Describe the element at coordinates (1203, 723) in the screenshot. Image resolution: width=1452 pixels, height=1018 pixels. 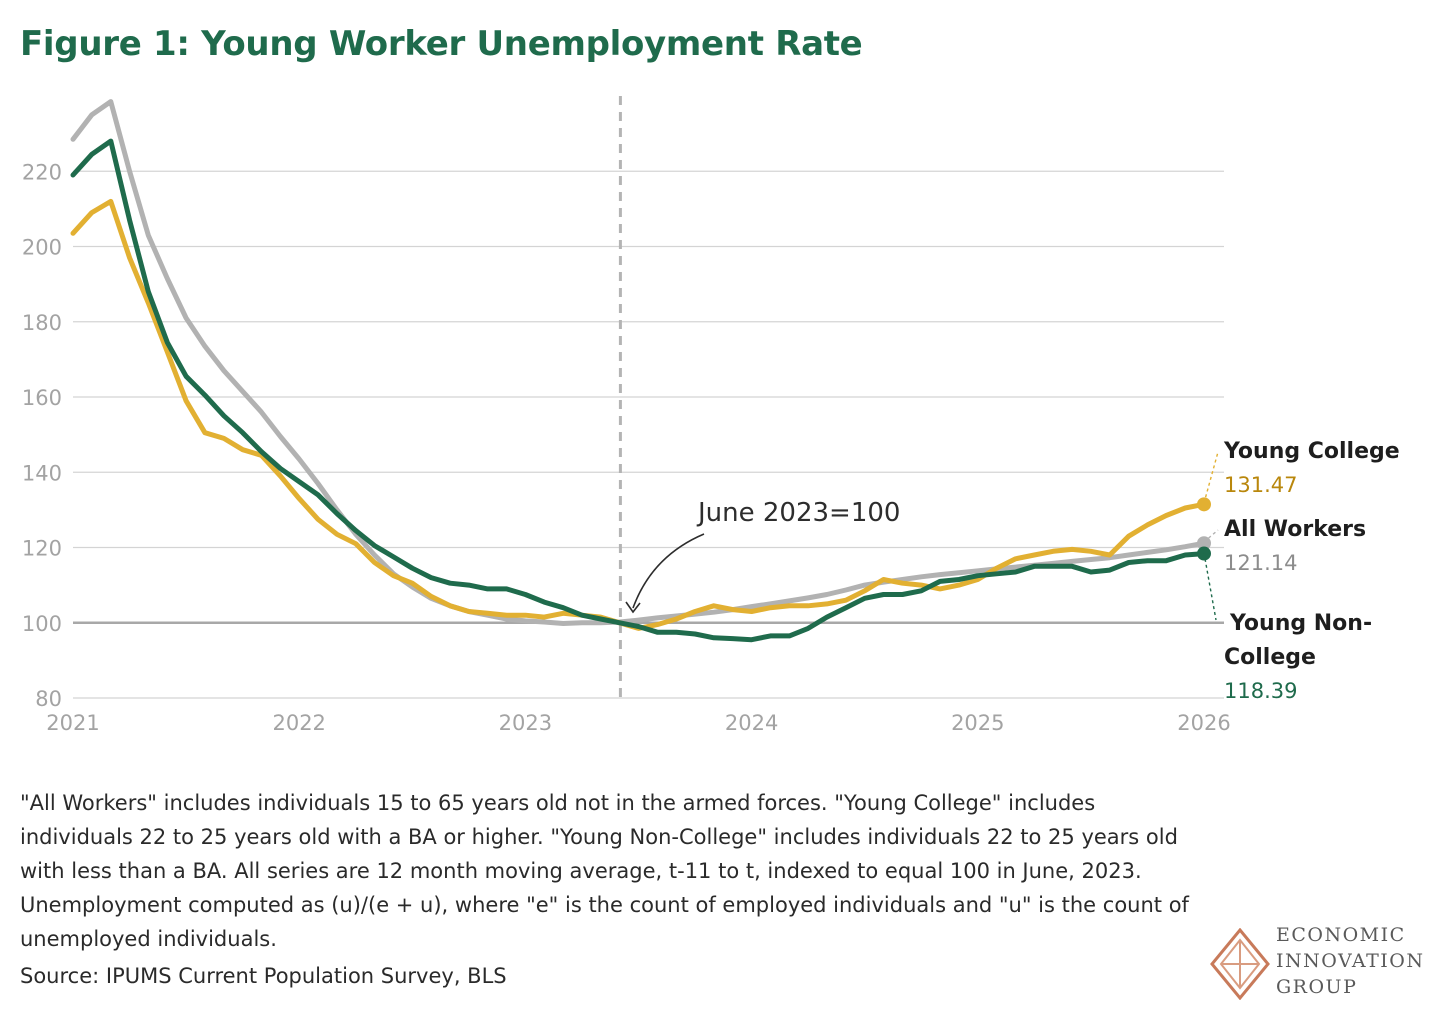
I see `x-tick-2026: 2026` at that location.